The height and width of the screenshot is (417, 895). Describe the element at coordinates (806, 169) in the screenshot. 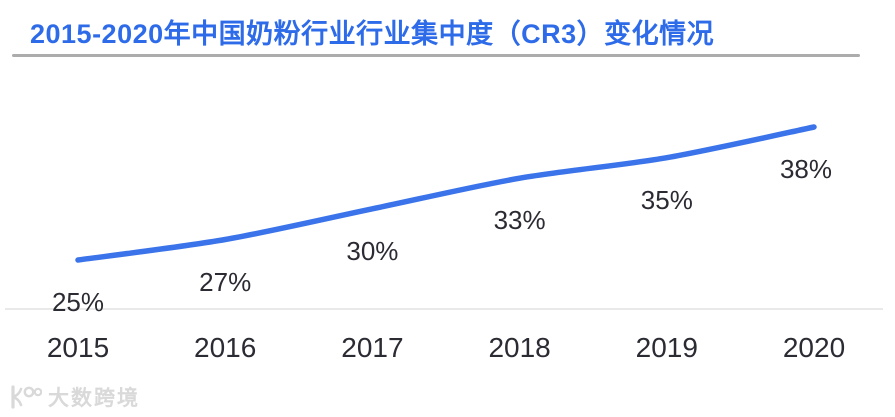

I see `data-label: 38%` at that location.